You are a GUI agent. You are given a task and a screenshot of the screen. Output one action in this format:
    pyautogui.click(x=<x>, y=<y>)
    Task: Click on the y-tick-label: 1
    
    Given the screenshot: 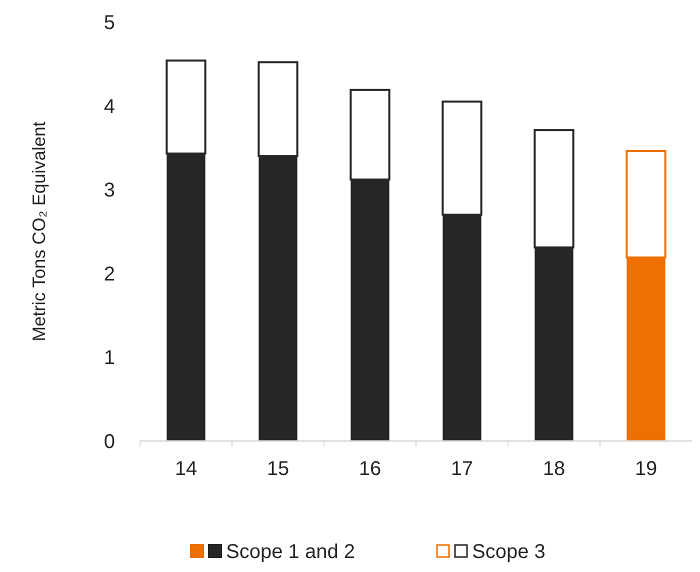 What is the action you would take?
    pyautogui.click(x=109, y=358)
    